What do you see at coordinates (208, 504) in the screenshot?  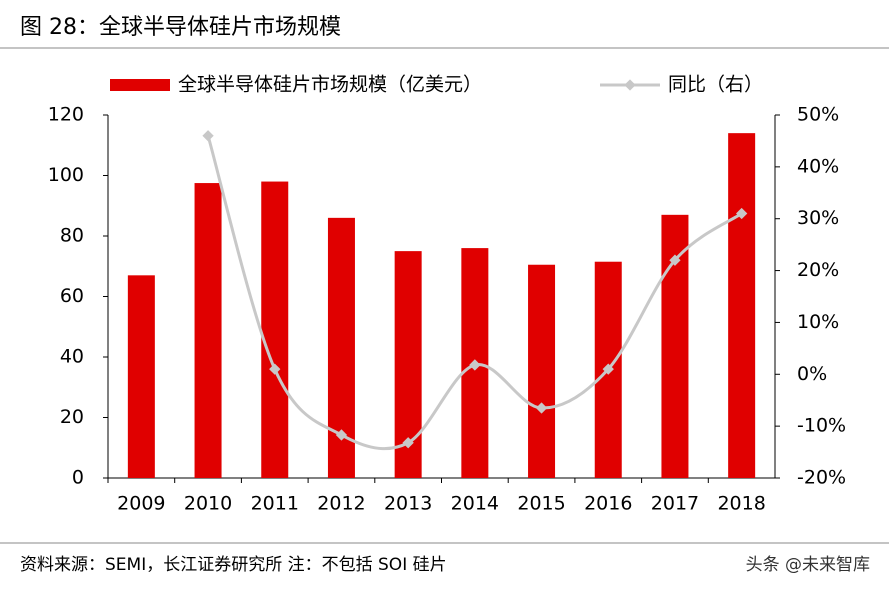 I see `x-tick-label: 2010` at bounding box center [208, 504].